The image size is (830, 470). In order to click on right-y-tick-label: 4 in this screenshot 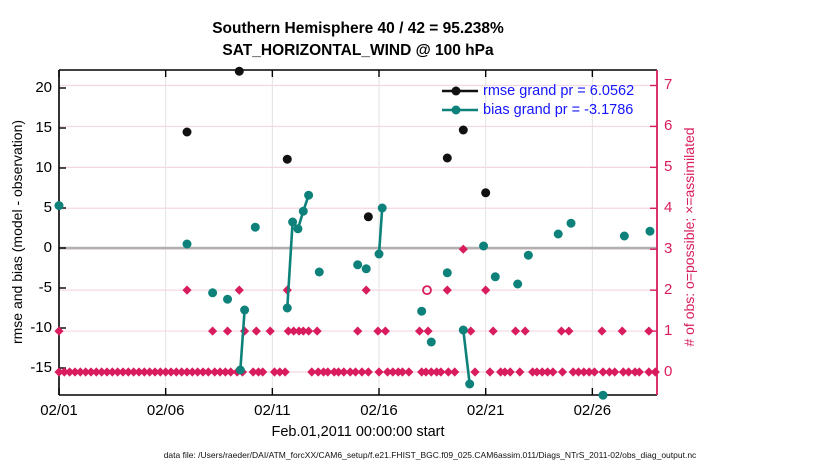, I will do `click(668, 208)`.